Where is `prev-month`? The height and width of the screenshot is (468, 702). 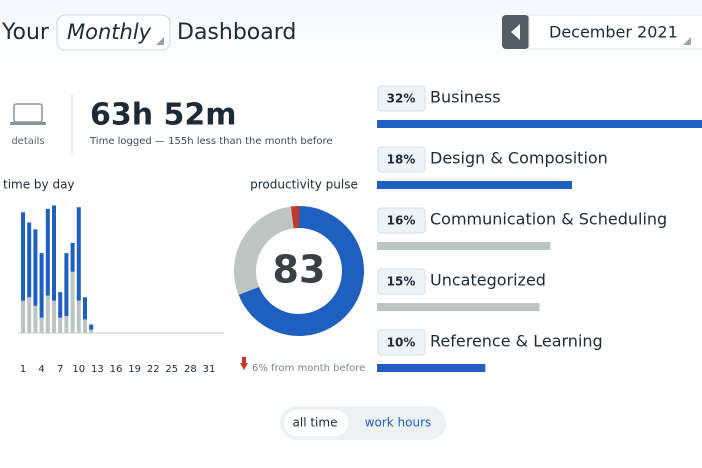
prev-month is located at coordinates (515, 32).